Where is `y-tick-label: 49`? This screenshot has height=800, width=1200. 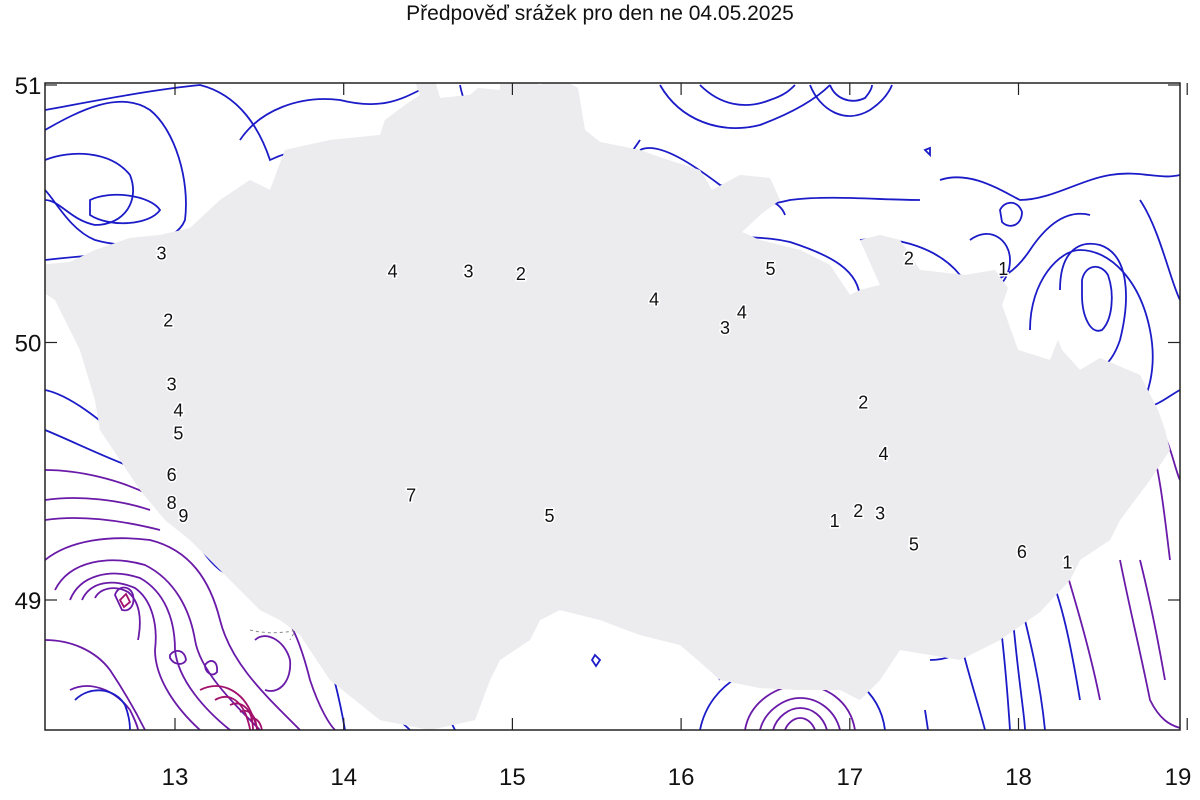
y-tick-label: 49 is located at coordinates (28, 601).